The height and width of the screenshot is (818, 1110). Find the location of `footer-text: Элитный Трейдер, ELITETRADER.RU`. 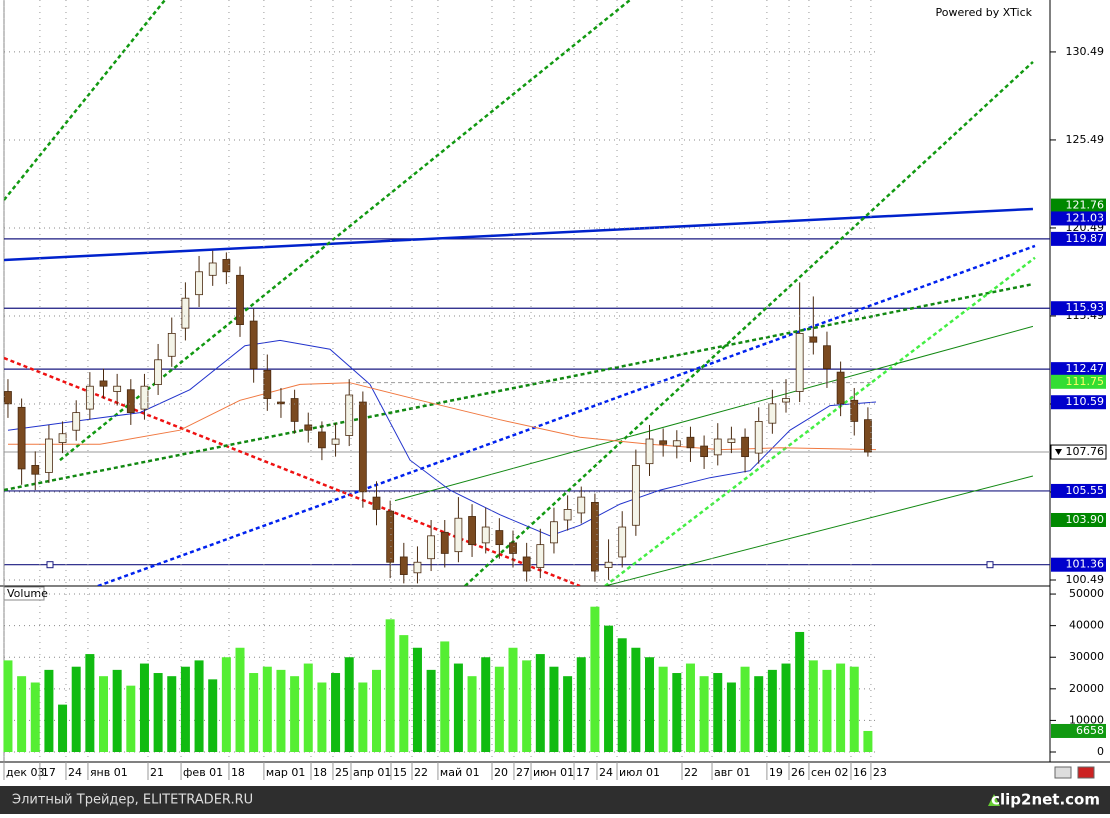

footer-text: Элитный Трейдер, ELITETRADER.RU is located at coordinates (132, 800).